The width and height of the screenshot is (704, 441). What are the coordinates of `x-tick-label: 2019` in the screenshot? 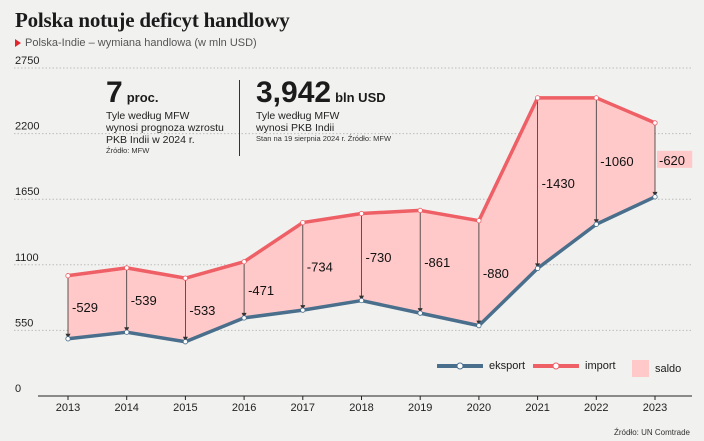 It's located at (420, 408).